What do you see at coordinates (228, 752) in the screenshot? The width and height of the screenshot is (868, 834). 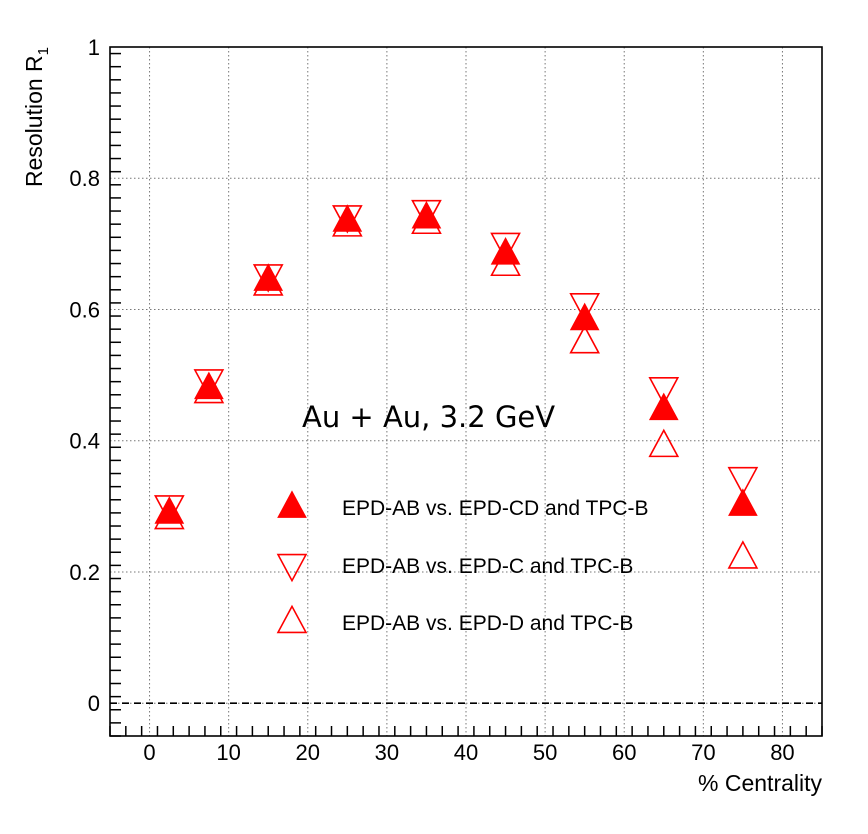 I see `x-tick-label: 10` at bounding box center [228, 752].